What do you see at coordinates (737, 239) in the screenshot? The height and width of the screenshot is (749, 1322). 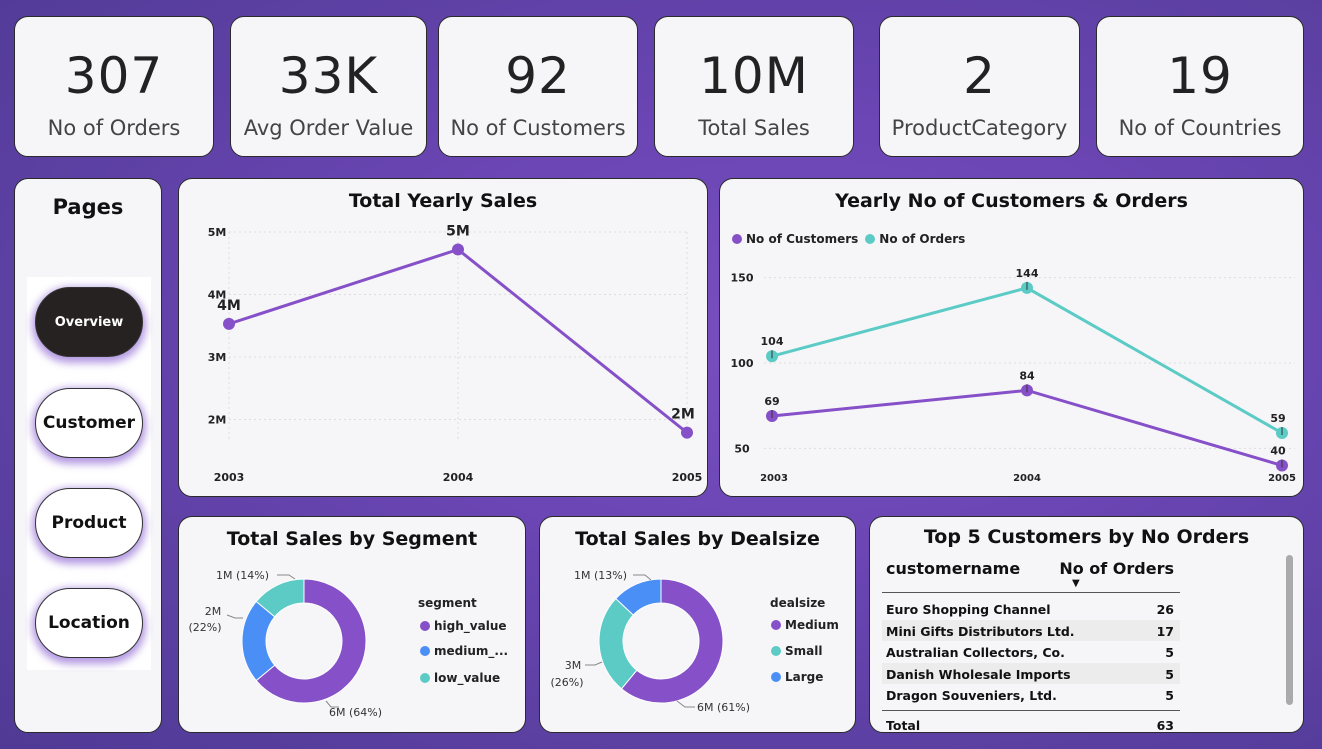 I see `legend-dot-customers` at bounding box center [737, 239].